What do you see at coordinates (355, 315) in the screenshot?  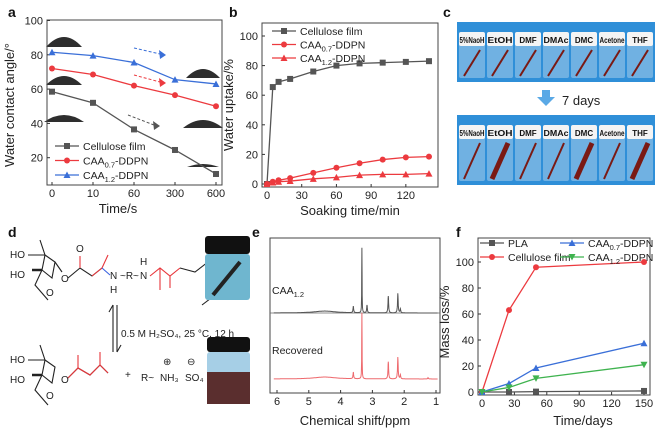 I see `plot-frame` at bounding box center [355, 315].